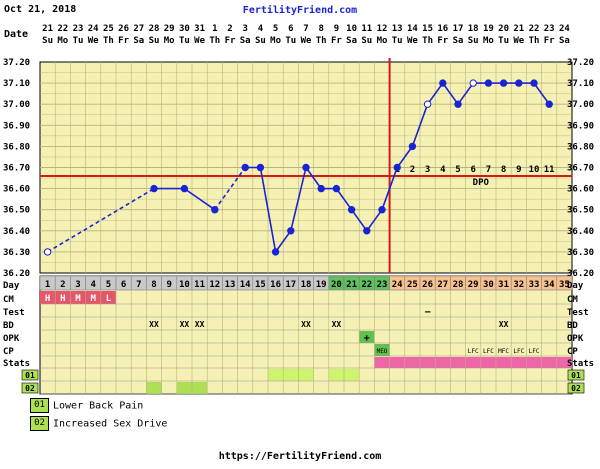 This screenshot has height=469, width=600. What do you see at coordinates (16, 126) in the screenshot?
I see `y-tick-label-left: 36.90` at bounding box center [16, 126].